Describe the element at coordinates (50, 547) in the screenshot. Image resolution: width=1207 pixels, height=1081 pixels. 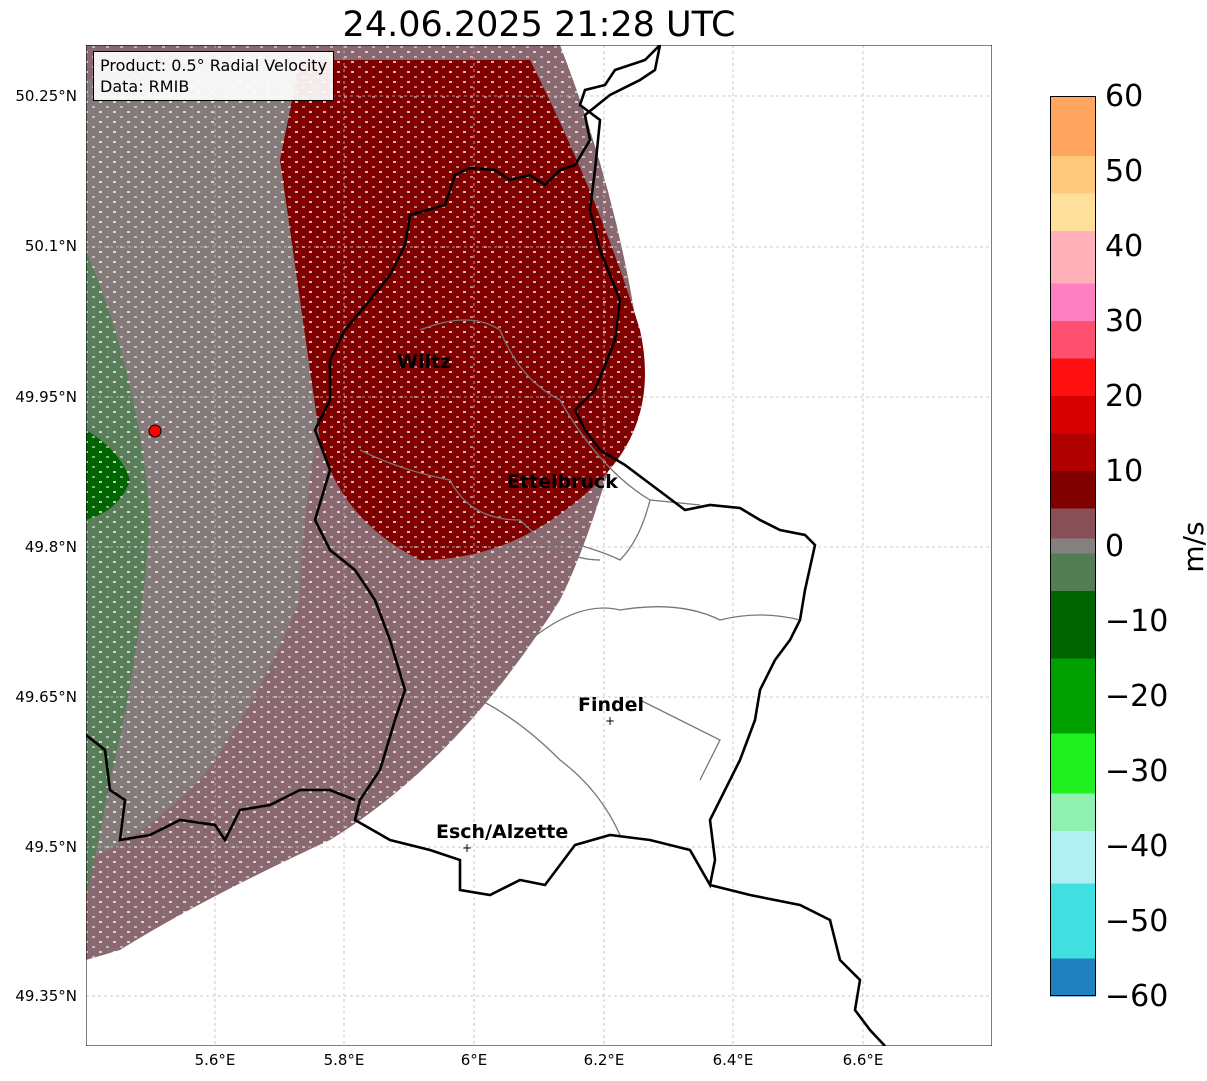
I see `lat-label: 49.8°N` at that location.